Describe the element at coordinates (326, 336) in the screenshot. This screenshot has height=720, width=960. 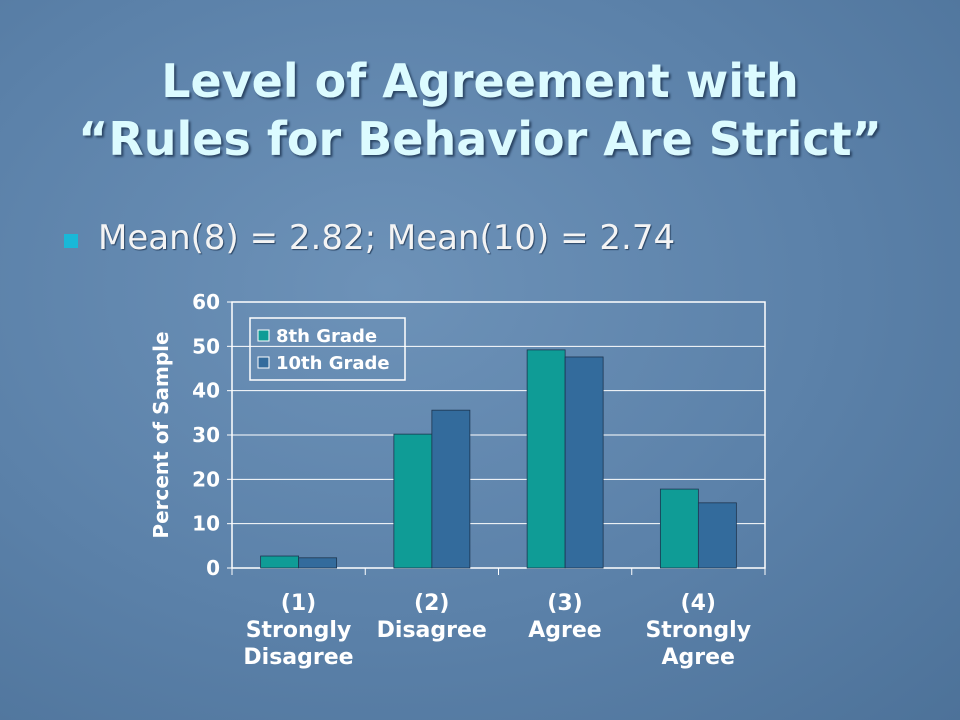
I see `legend-label: 8th Grade` at that location.